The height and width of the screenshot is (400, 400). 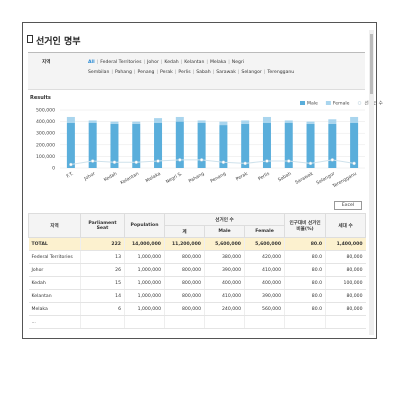 What do you see at coordinates (285, 177) in the screenshot?
I see `x-tick-label: Sabah` at bounding box center [285, 177].